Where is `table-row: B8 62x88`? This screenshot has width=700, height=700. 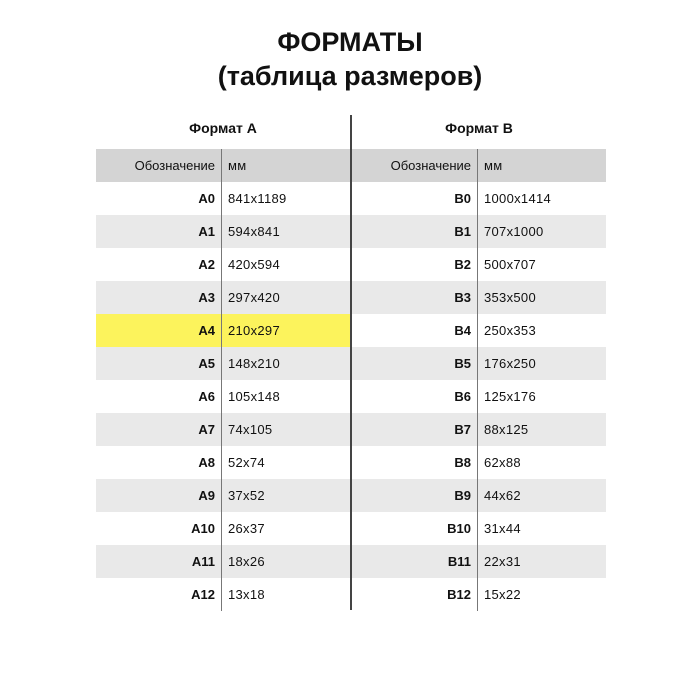
table-row: B8 62x88 is located at coordinates (479, 462).